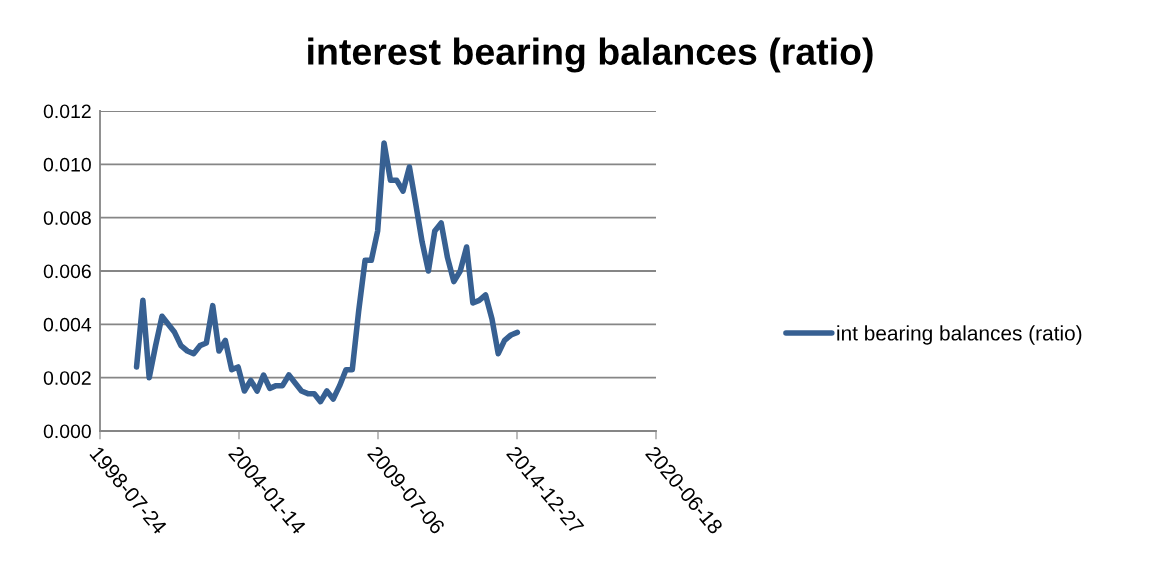 This screenshot has width=1160, height=578. Describe the element at coordinates (67, 218) in the screenshot. I see `y-tick-label: 0.008` at that location.